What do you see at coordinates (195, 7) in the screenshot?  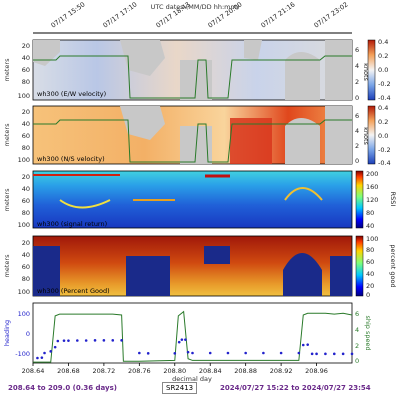 I see `top-axis-title: UTC dates (MM/DD hh:mm)` at bounding box center [195, 7].